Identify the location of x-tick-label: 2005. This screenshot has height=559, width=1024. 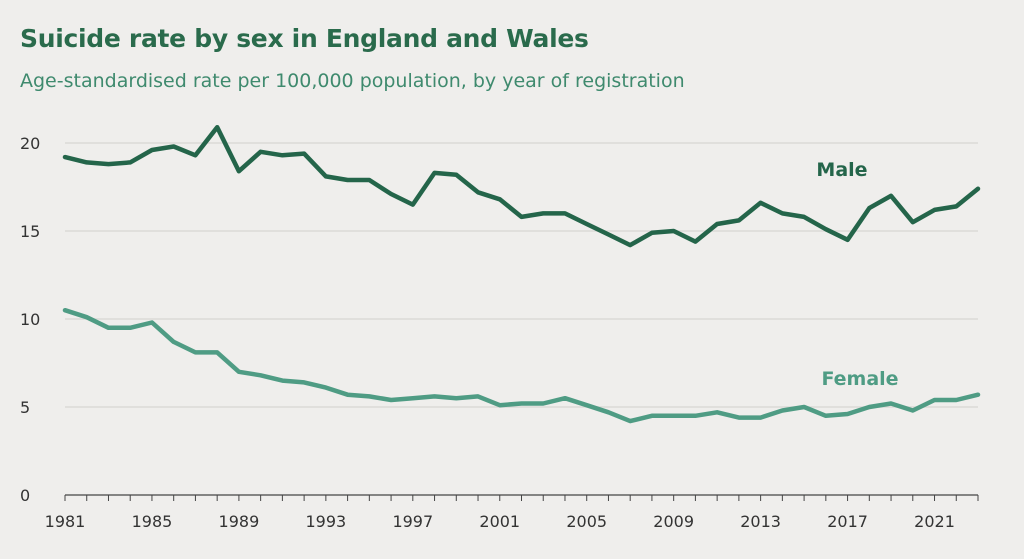
(586, 521).